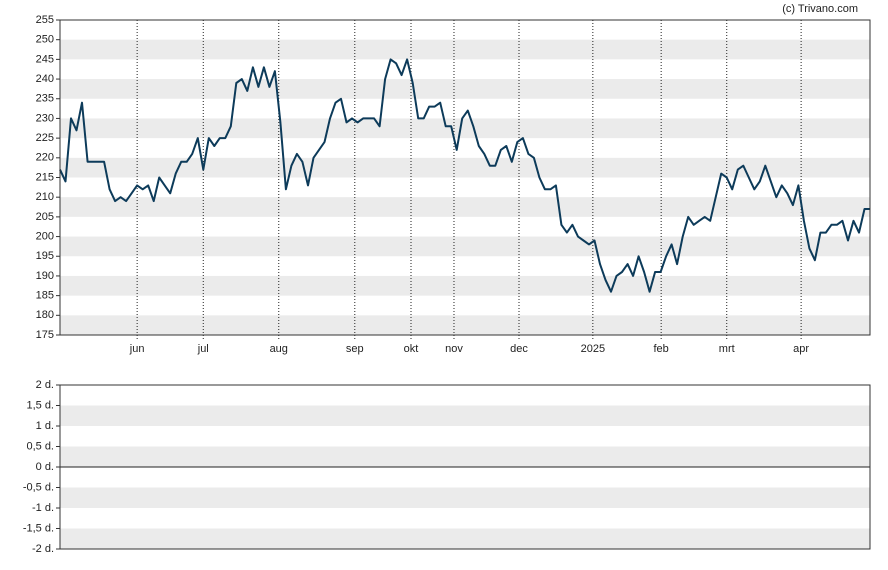  What do you see at coordinates (45, 118) in the screenshot?
I see `y-tick-label: 230` at bounding box center [45, 118].